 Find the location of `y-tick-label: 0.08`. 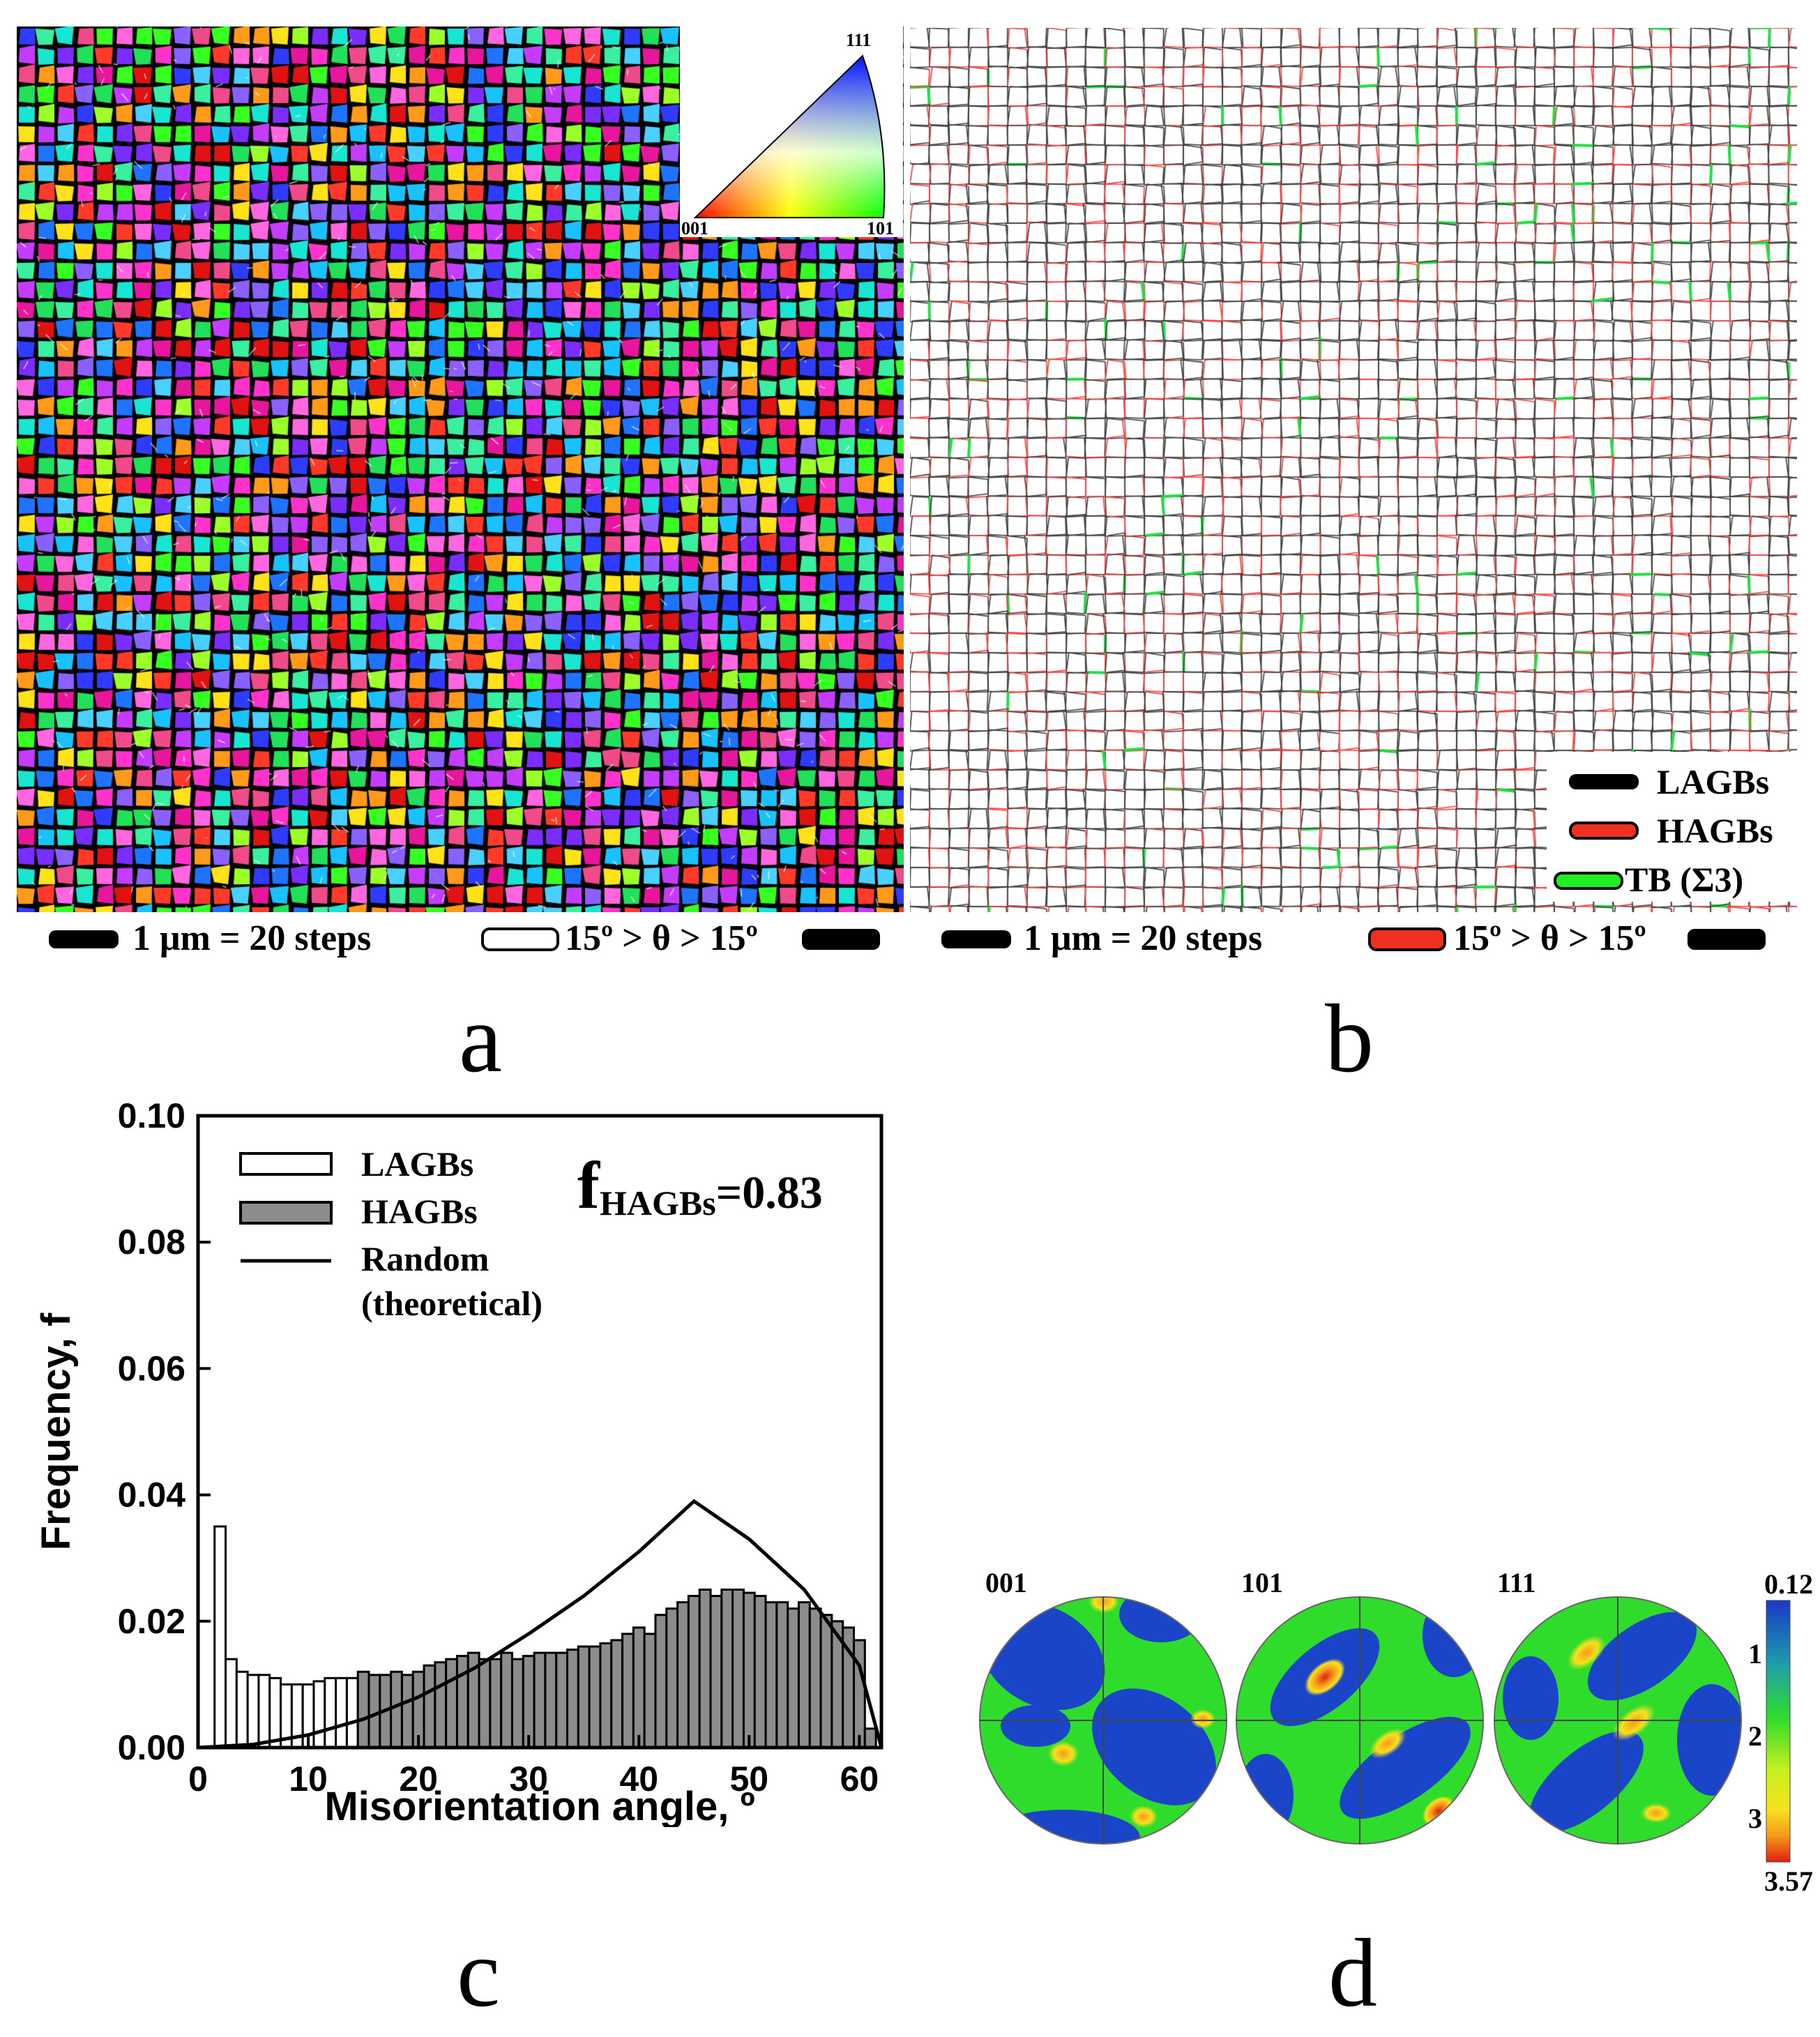

y-tick-label: 0.08 is located at coordinates (151, 1242).